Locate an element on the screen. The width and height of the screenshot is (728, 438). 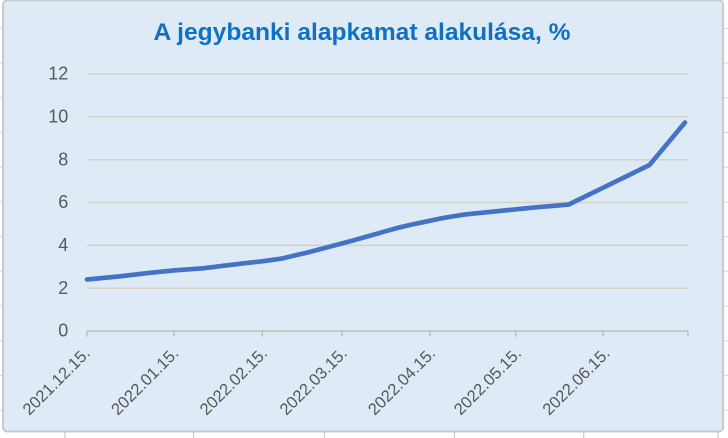
svg-text: 8 is located at coordinates (63, 159).